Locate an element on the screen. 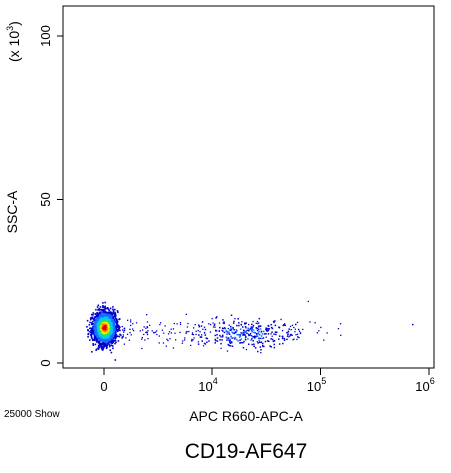 The width and height of the screenshot is (451, 473). x-tick-exponent: 5 is located at coordinates (323, 381).